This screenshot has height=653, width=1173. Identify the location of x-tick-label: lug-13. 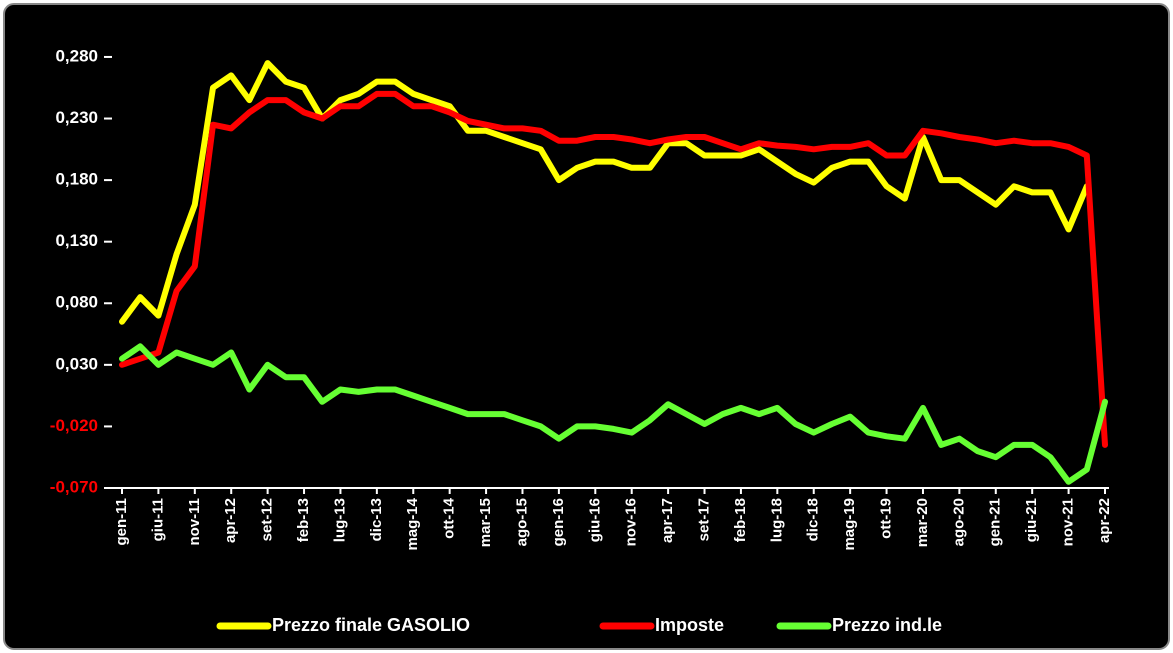
(339, 520).